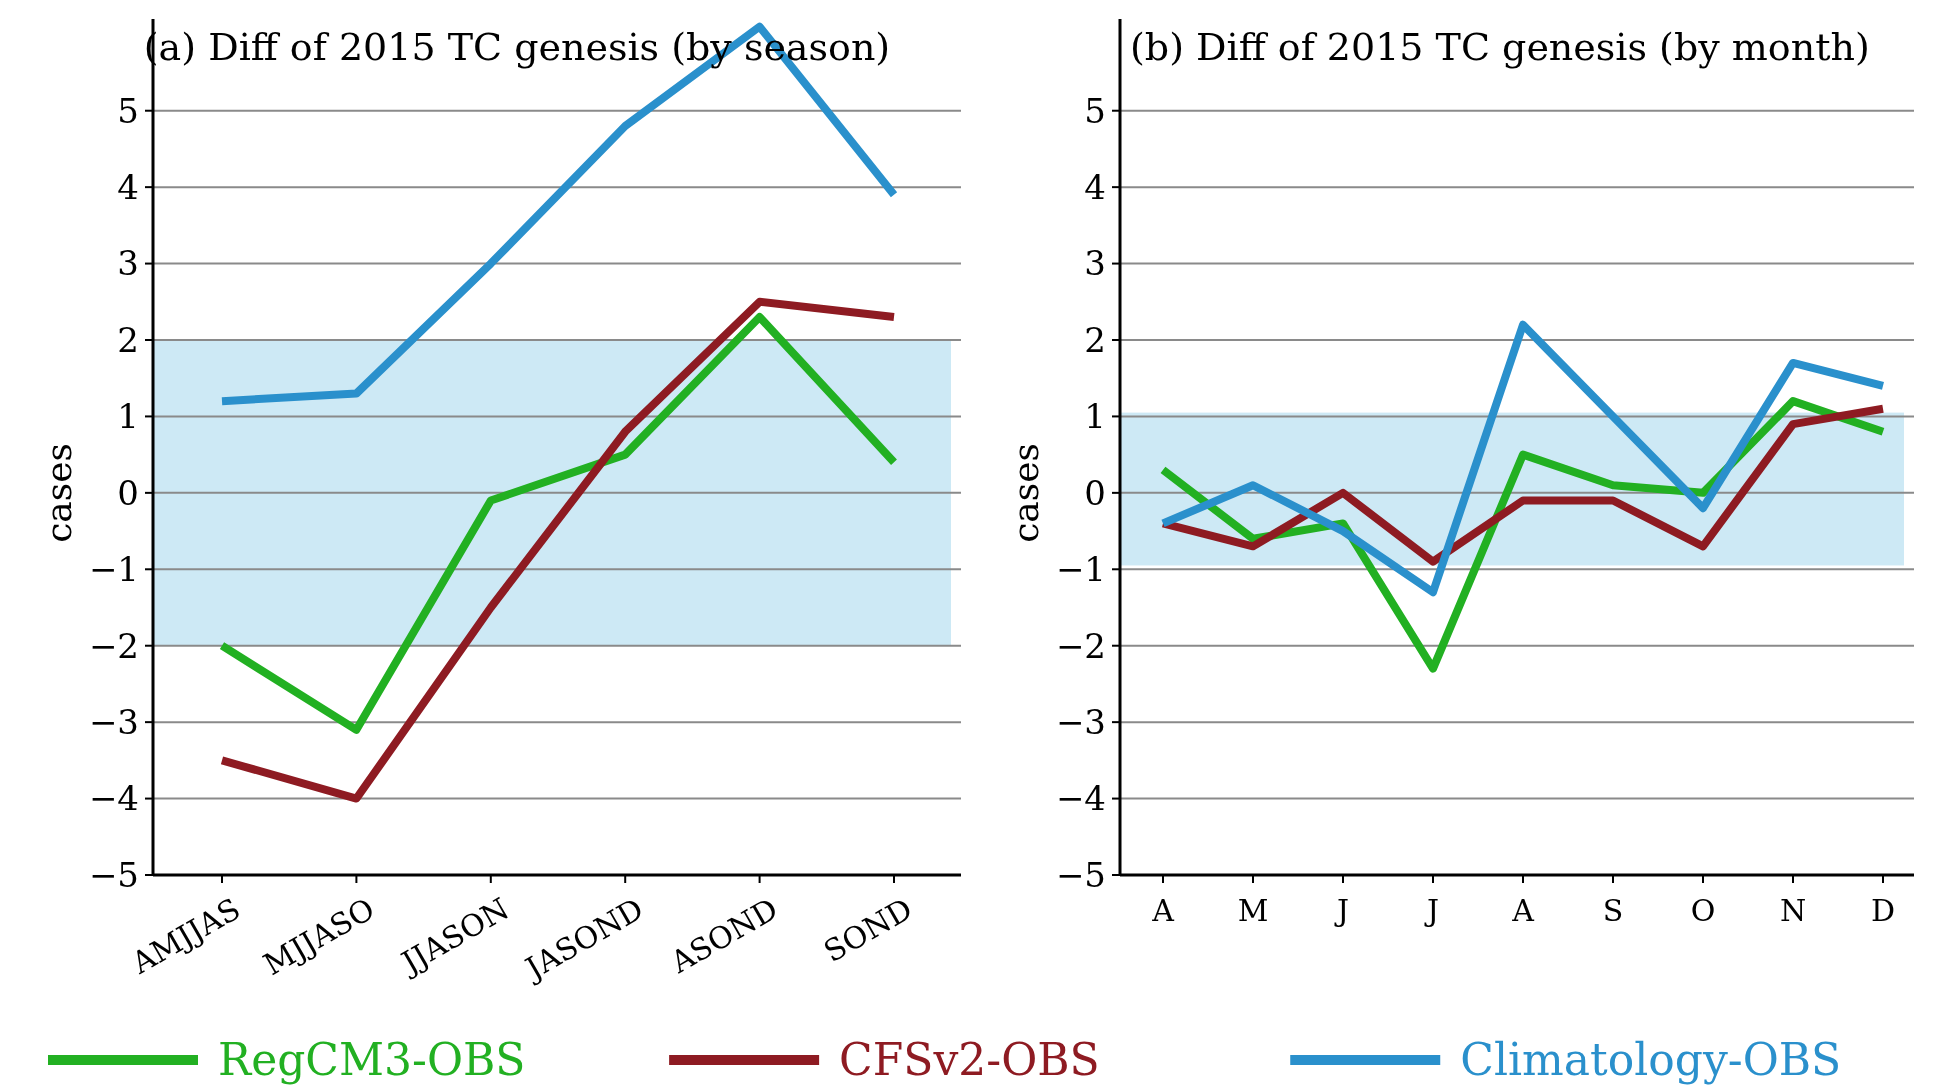  What do you see at coordinates (1613, 910) in the screenshot?
I see `x-tick-label: S` at bounding box center [1613, 910].